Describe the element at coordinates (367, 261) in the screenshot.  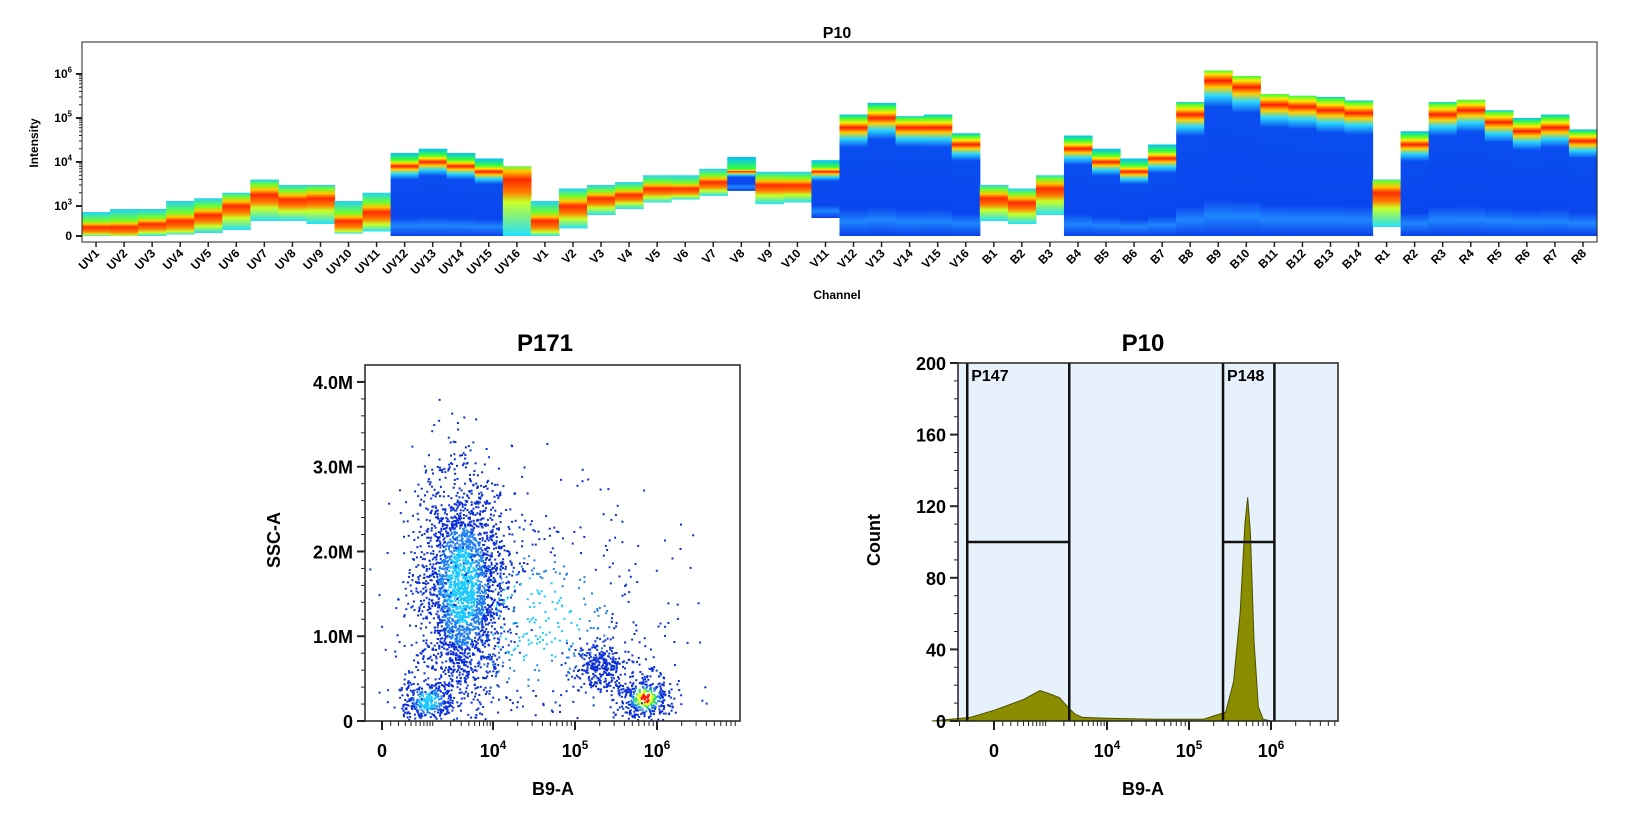
I see `spectrum-channel-label: UV11` at that location.